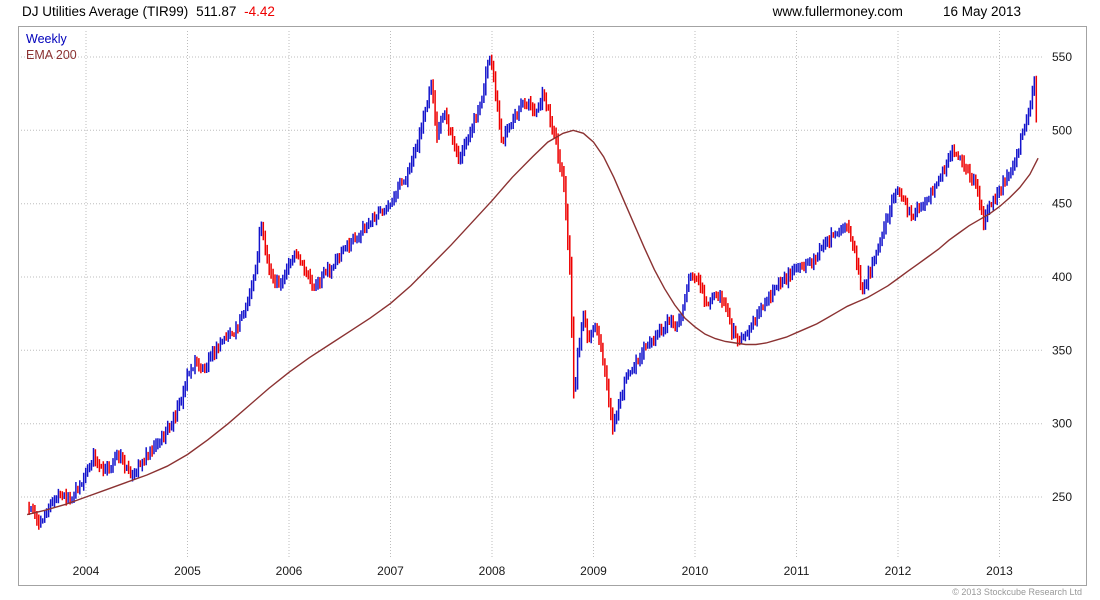  I want to click on chart-title: DJ Utilities Average (TIR99), so click(105, 11).